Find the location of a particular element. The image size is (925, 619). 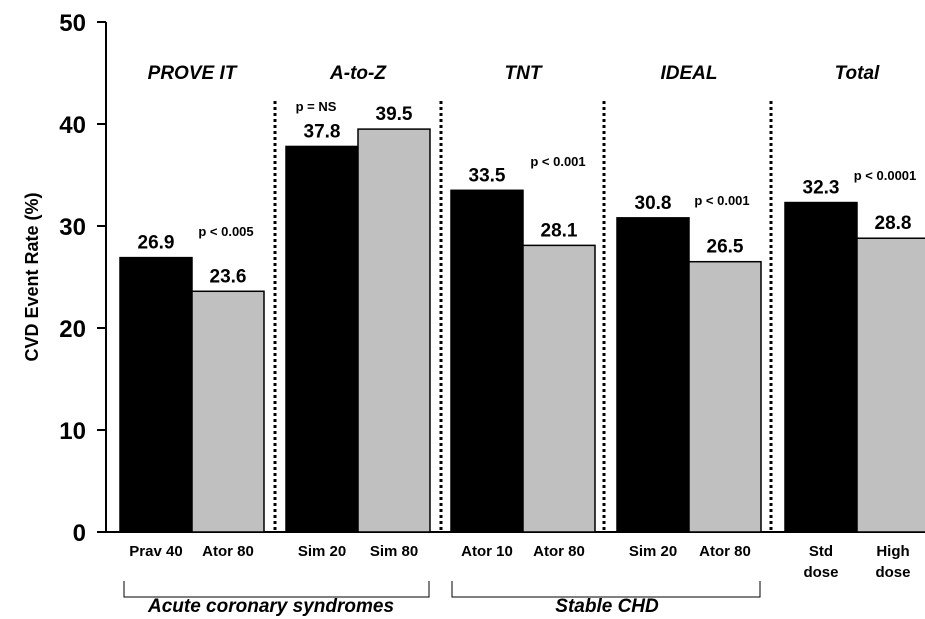

trial-name: TNT is located at coordinates (524, 73).